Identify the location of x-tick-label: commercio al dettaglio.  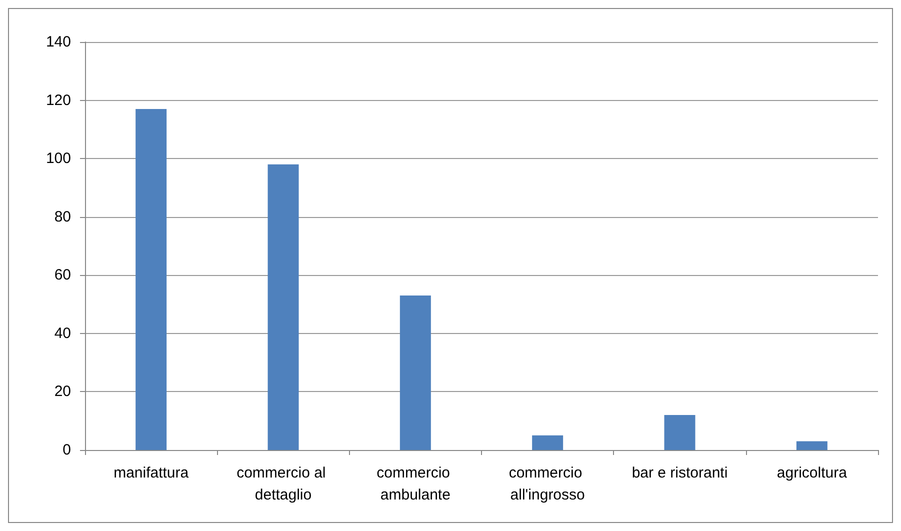
(283, 484).